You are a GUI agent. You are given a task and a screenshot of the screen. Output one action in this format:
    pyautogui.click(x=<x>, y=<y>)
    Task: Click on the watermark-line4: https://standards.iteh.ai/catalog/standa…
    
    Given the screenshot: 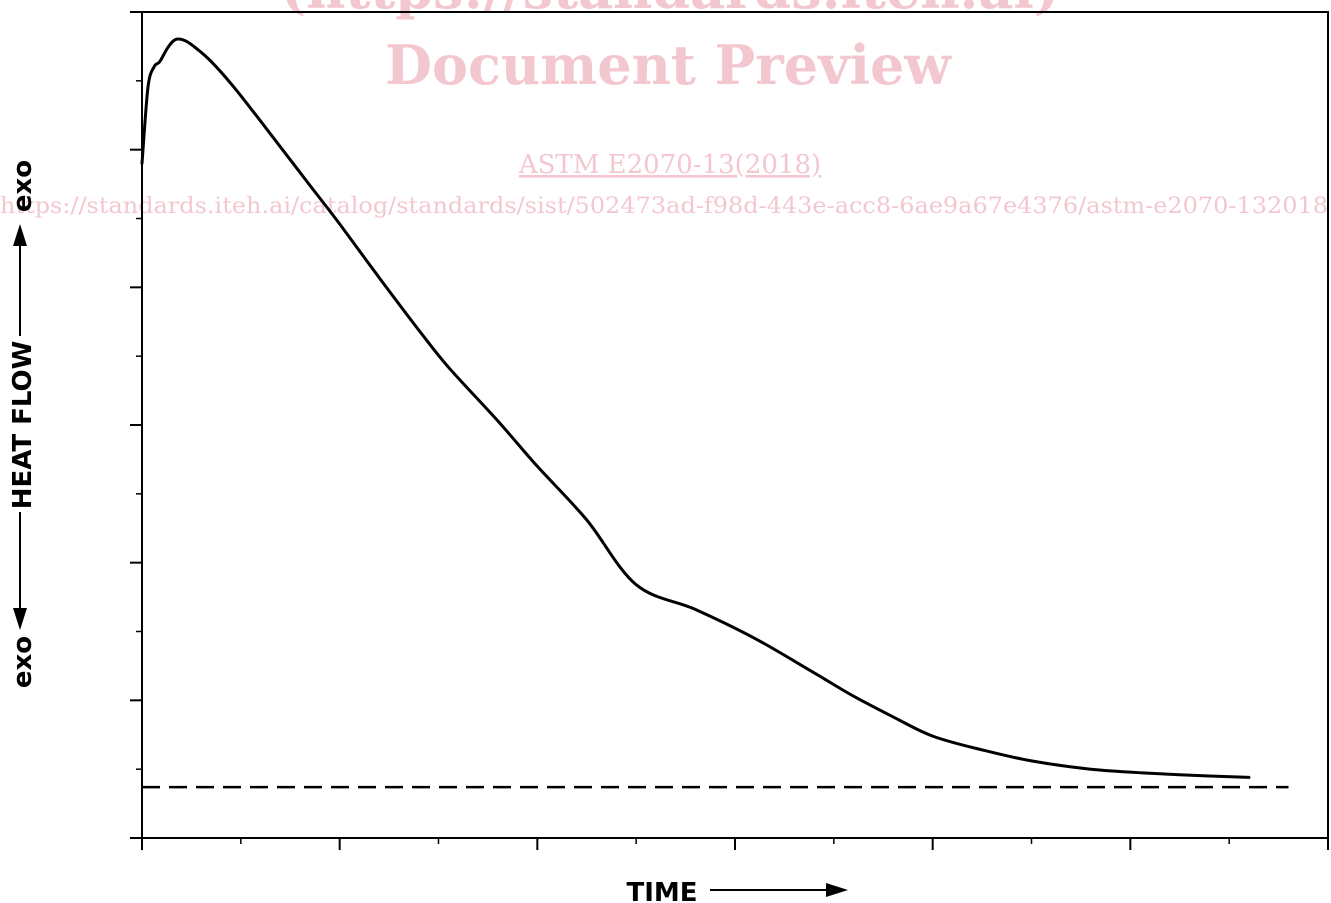 What is the action you would take?
    pyautogui.click(x=664, y=206)
    